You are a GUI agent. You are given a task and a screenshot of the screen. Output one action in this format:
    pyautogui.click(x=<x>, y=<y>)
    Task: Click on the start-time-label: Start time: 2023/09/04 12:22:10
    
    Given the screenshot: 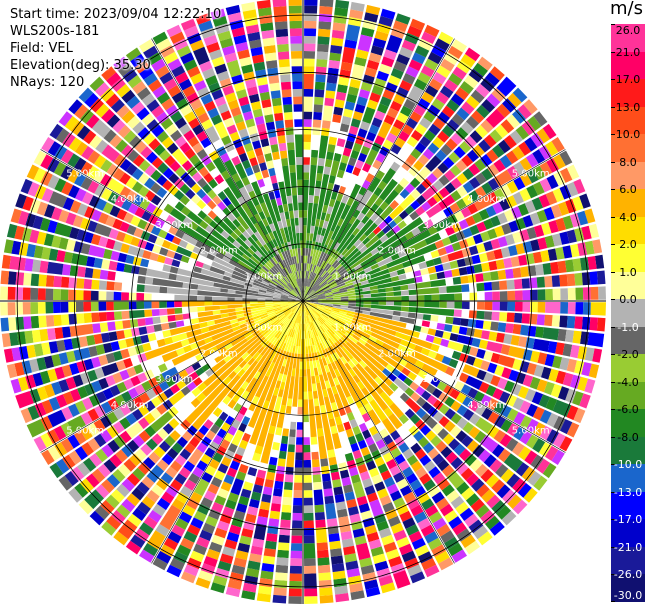 What is the action you would take?
    pyautogui.click(x=116, y=14)
    